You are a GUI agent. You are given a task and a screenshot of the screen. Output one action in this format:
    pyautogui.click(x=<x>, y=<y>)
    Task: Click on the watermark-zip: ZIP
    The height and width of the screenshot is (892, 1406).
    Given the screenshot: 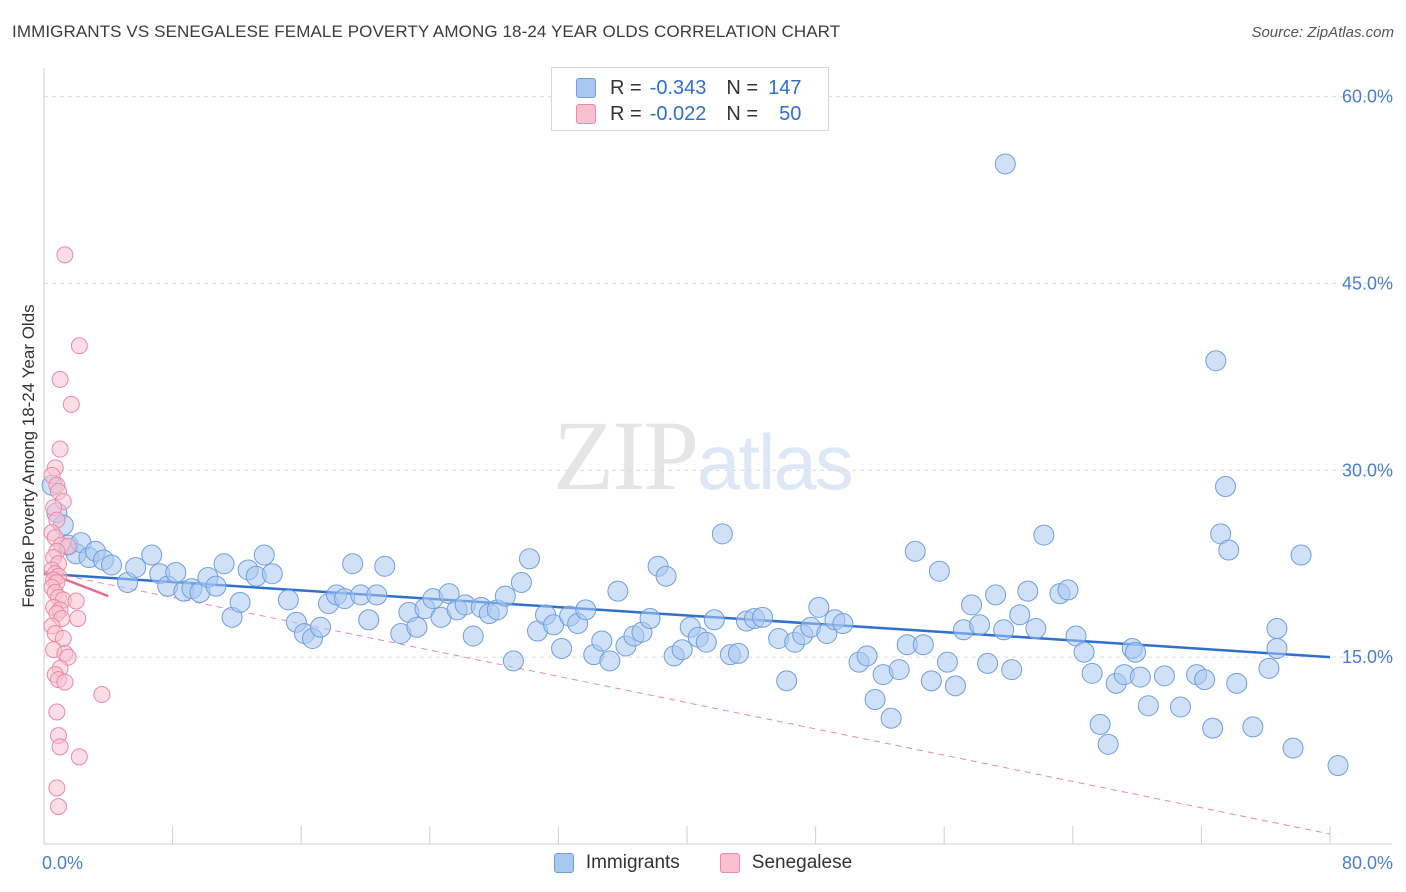 What is the action you would take?
    pyautogui.click(x=626, y=455)
    